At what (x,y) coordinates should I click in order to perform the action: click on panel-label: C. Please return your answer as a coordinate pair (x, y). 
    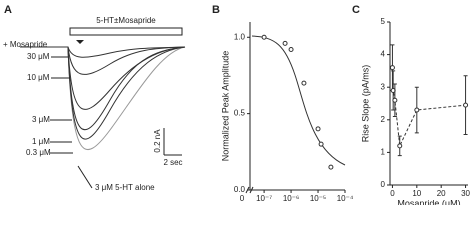
    Looking at the image, I should click on (356, 10).